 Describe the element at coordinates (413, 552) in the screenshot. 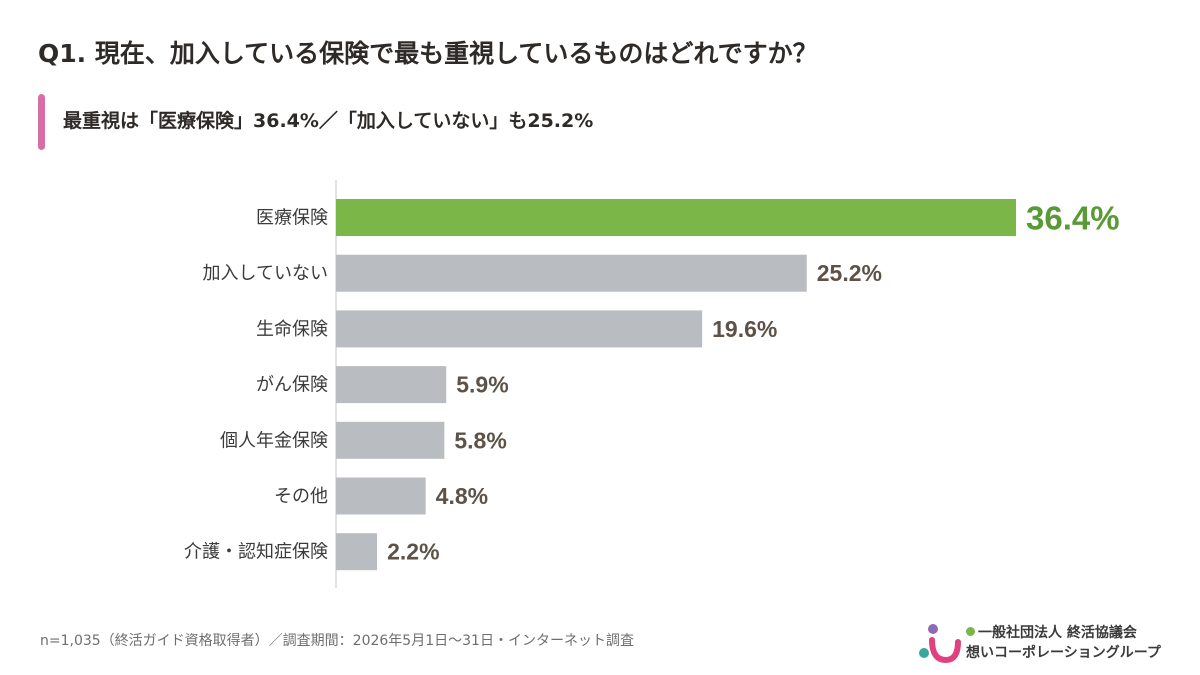

I see `value-label: 2.2%` at that location.